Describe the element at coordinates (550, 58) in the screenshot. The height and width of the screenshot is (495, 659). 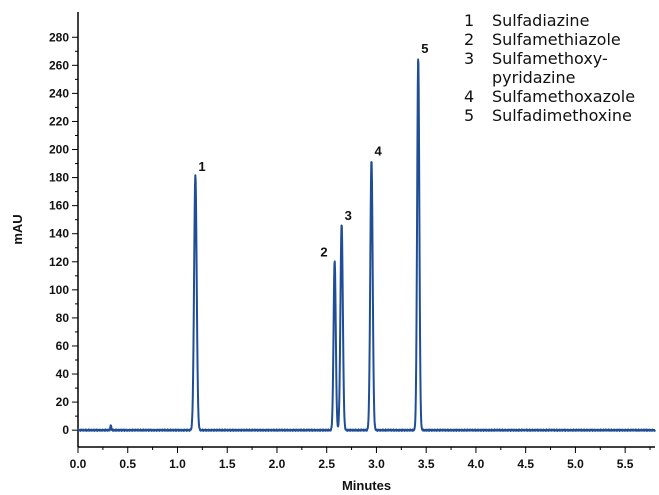
I see `legend-entry: Sulfamethoxy-` at that location.